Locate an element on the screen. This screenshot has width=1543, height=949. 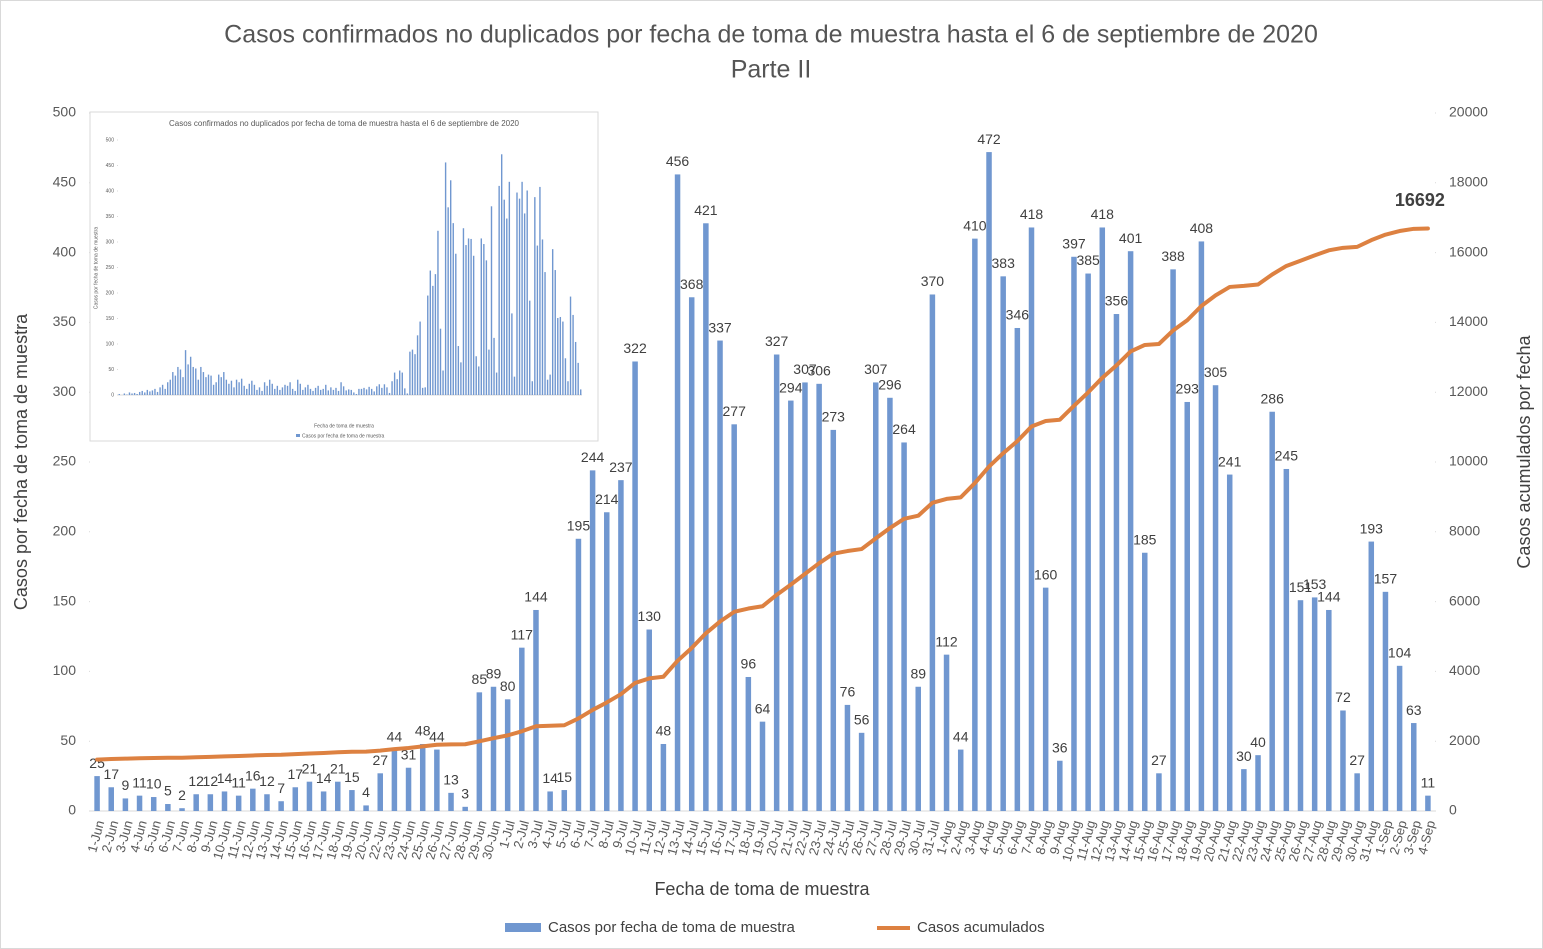
y-tick-label: 50 is located at coordinates (111, 370).